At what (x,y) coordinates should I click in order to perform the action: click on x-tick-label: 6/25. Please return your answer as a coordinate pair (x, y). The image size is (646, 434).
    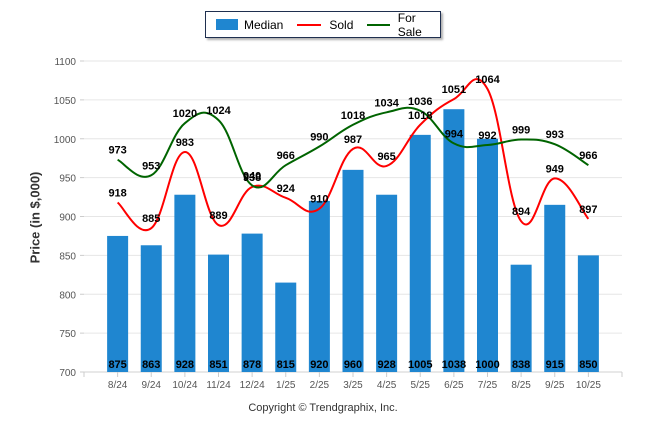
    Looking at the image, I should click on (454, 385).